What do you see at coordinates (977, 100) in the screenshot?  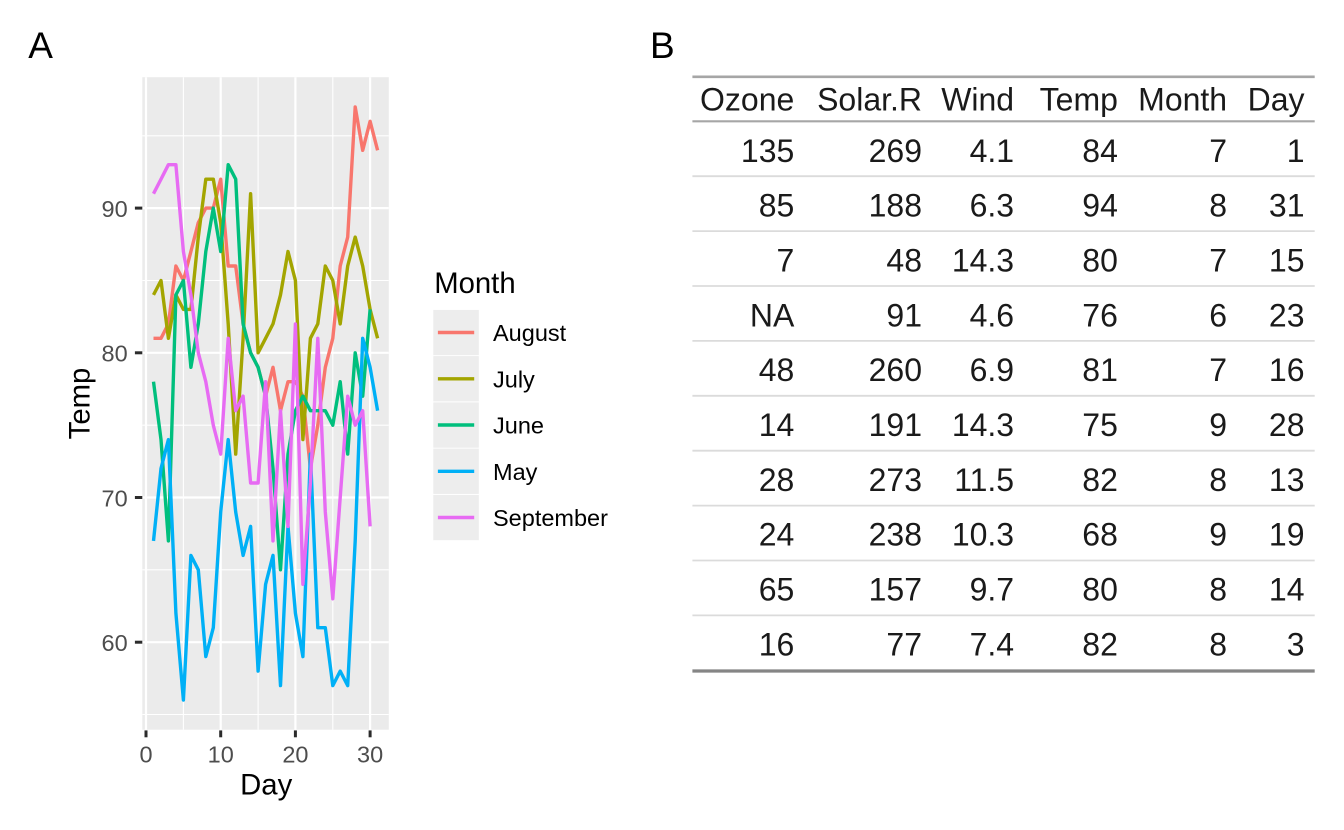 I see `svg-text: Wind` at bounding box center [977, 100].